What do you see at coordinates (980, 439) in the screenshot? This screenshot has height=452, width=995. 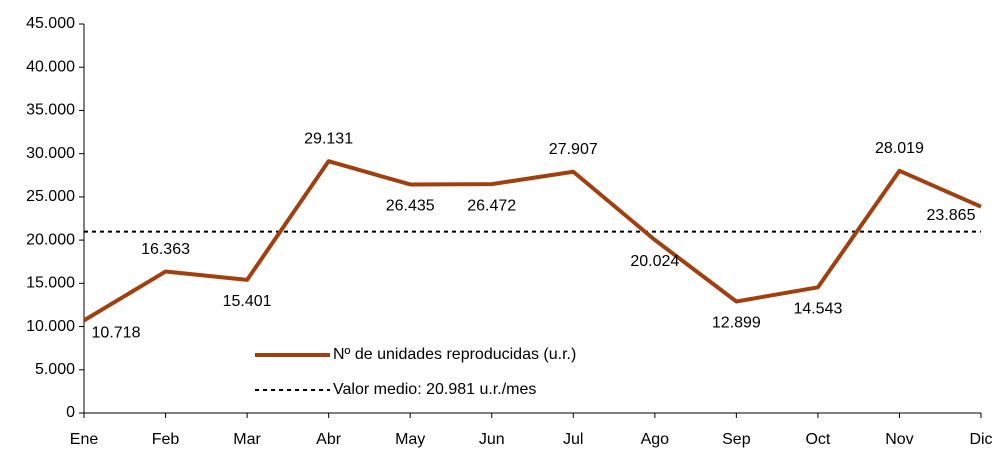 I see `x-tick-label: Dic` at bounding box center [980, 439].